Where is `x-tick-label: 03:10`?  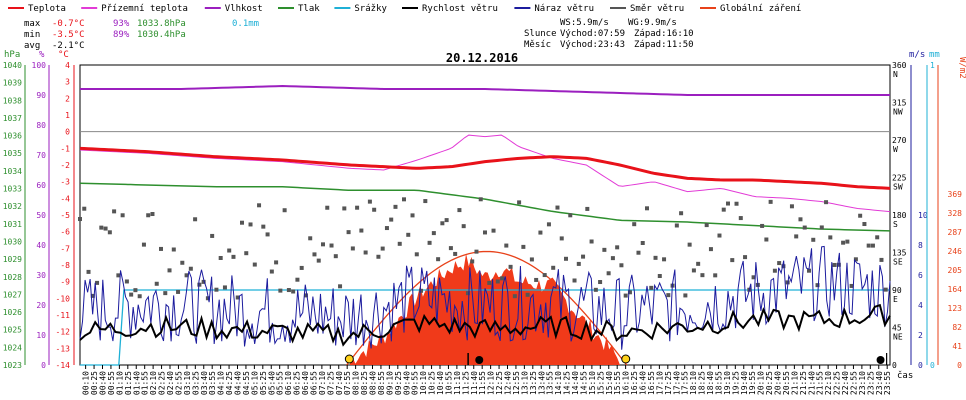 x-tick-label: 03:10 is located at coordinates (187, 383).